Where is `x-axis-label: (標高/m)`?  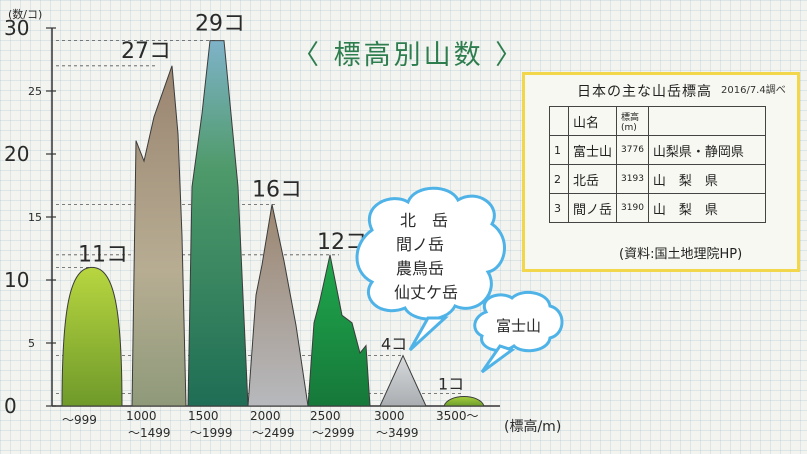 x-axis-label: (標高/m) is located at coordinates (532, 426).